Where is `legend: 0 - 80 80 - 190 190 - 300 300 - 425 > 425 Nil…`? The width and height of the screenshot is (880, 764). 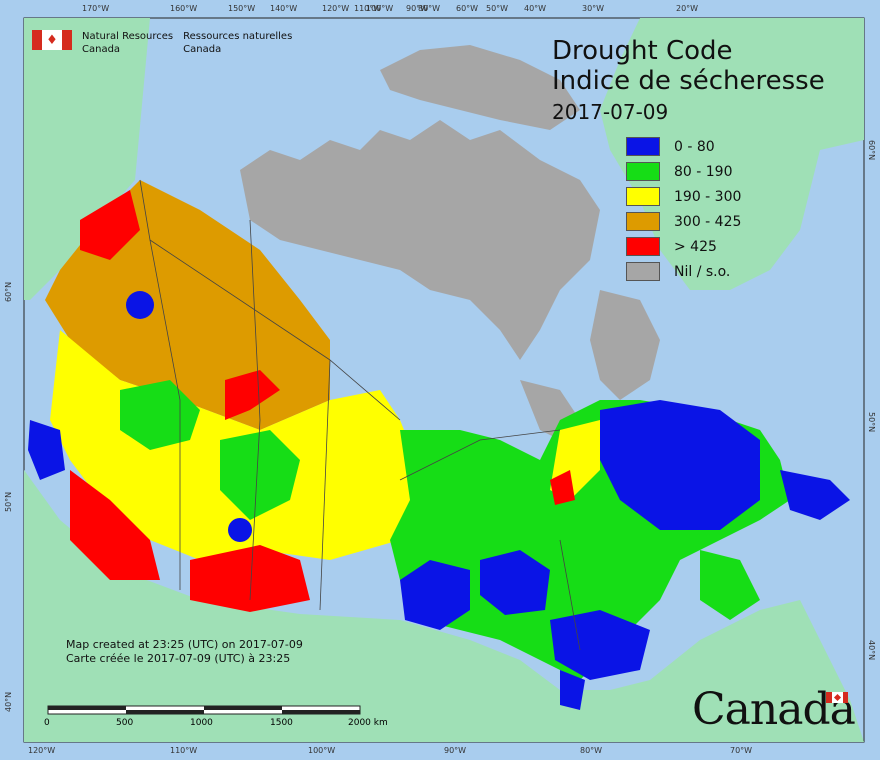
legend: 0 - 80 80 - 190 190 - 300 300 - 425 > 425 Nil… is located at coordinates (683, 209).